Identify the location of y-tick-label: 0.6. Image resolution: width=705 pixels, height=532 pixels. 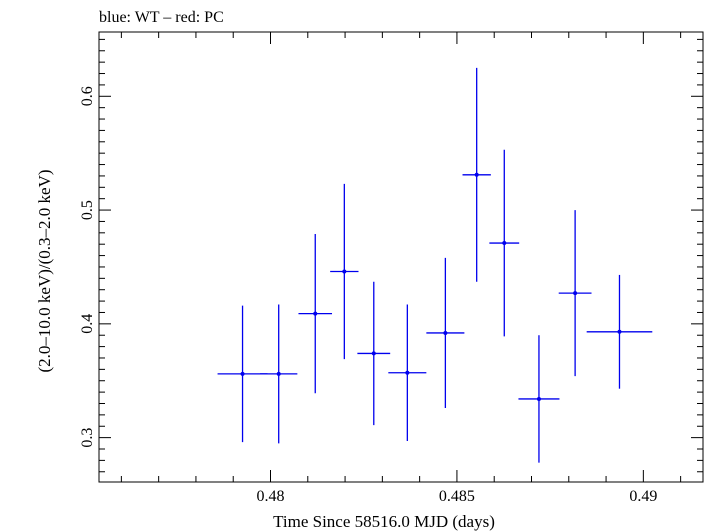
(87, 96).